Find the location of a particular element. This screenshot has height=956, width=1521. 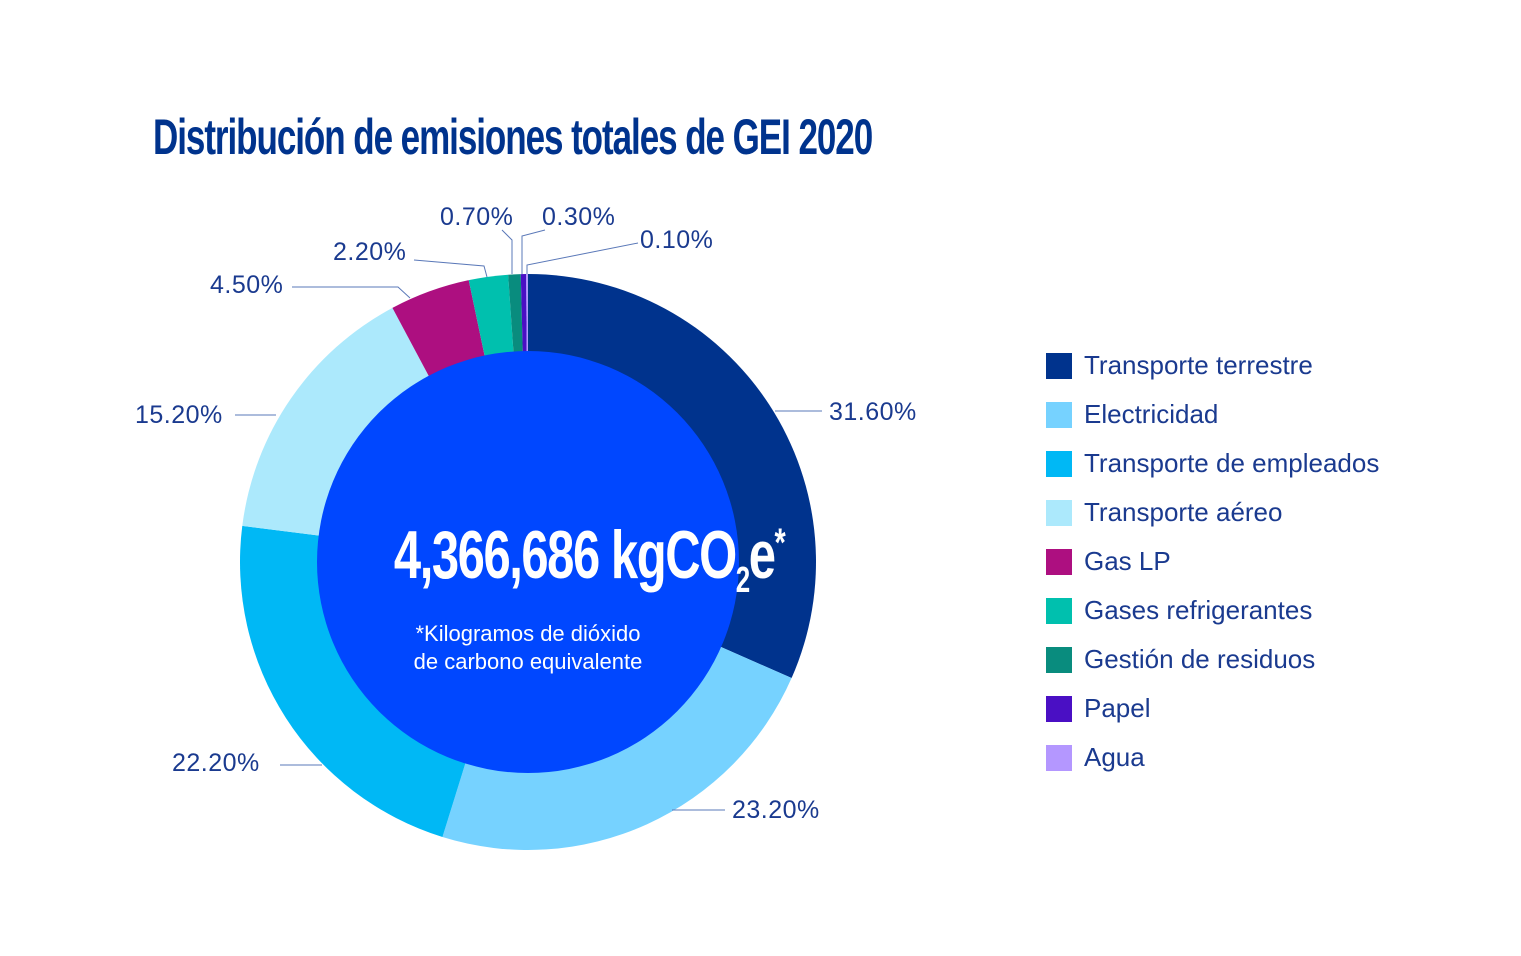

legend-item: Agua is located at coordinates (1212, 757).